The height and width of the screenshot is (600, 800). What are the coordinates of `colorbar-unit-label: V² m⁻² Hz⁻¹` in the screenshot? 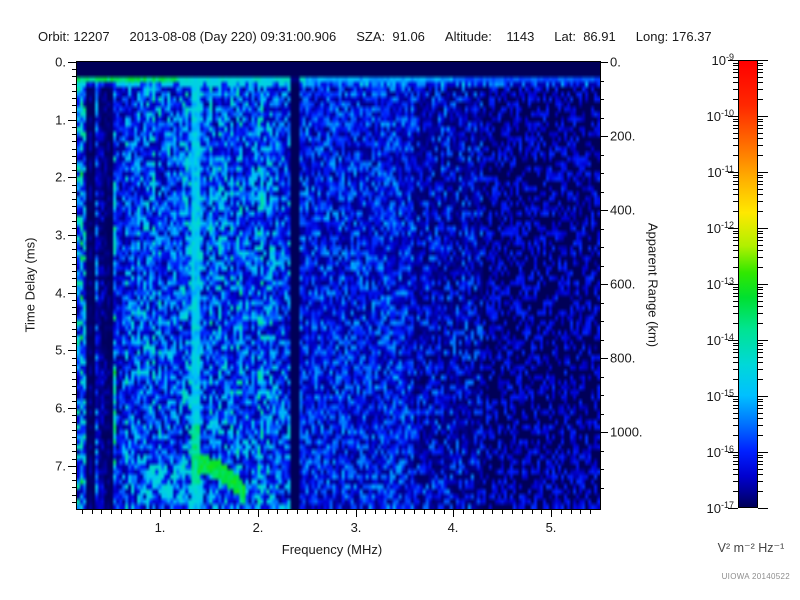 It's located at (751, 548).